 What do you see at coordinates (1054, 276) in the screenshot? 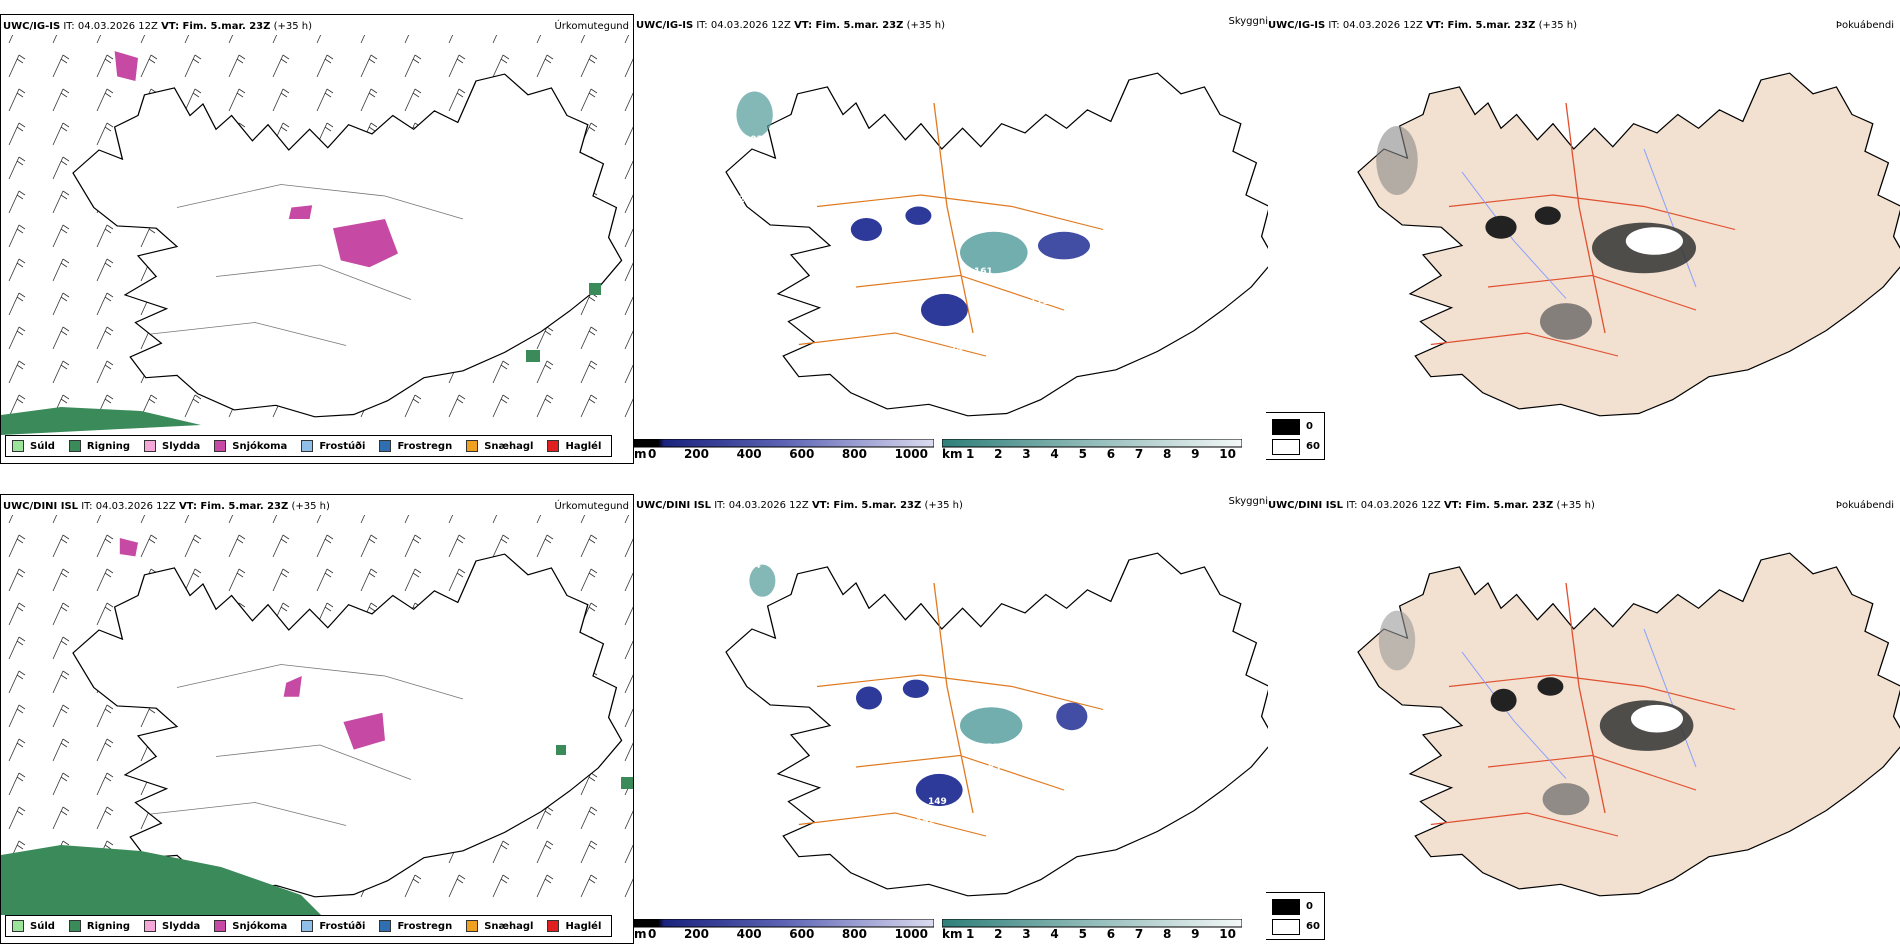
I see `cloud-label: 80` at bounding box center [1054, 276].